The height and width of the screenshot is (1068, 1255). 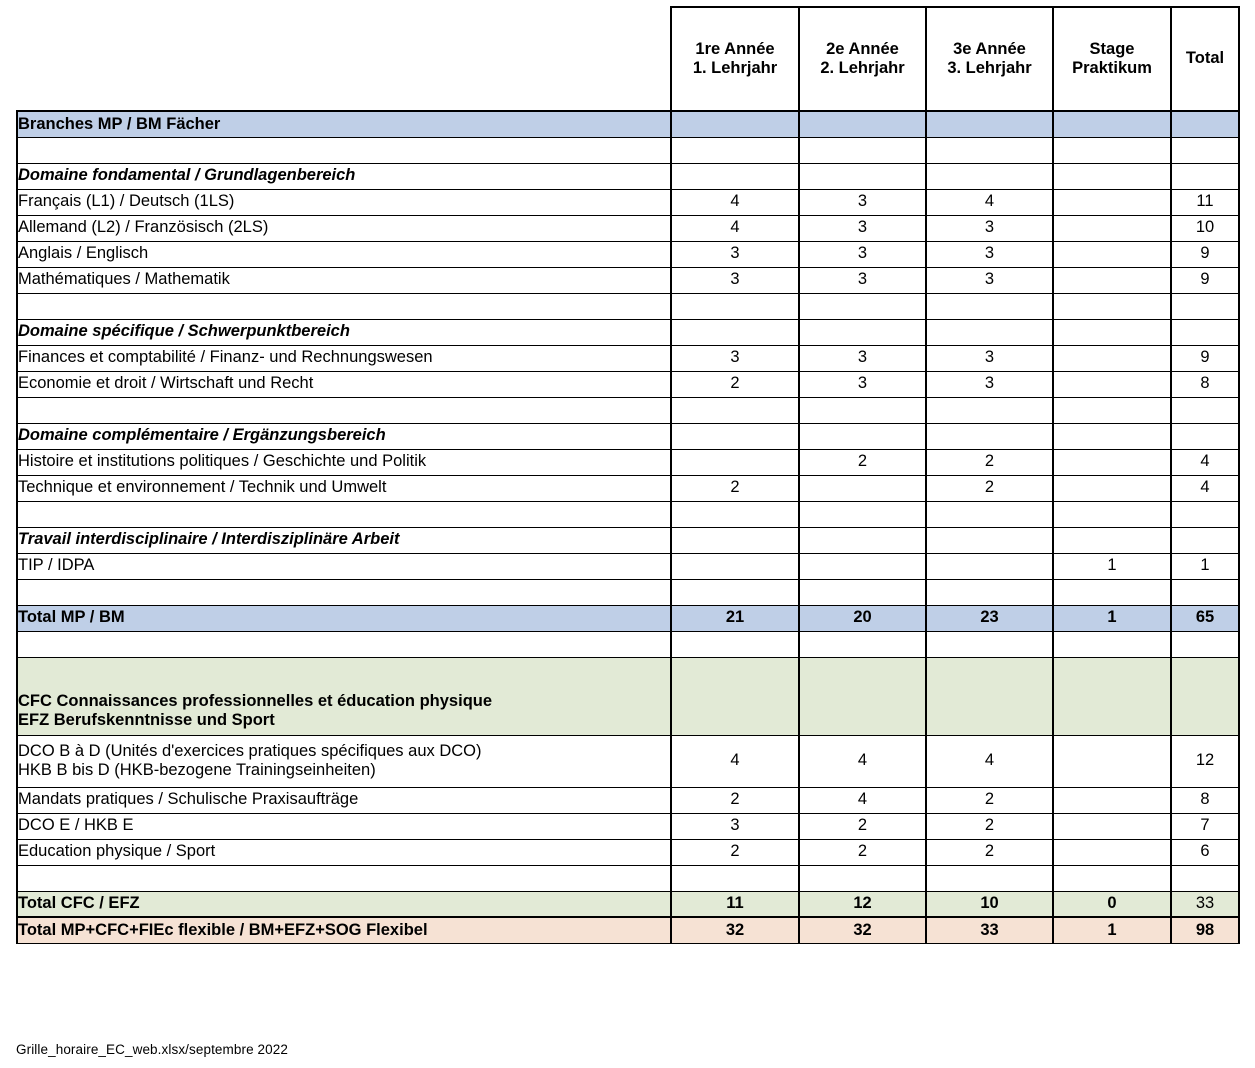 I want to click on table-row: Total CFC / EFZ 11 12 10 0 33, so click(x=628, y=904).